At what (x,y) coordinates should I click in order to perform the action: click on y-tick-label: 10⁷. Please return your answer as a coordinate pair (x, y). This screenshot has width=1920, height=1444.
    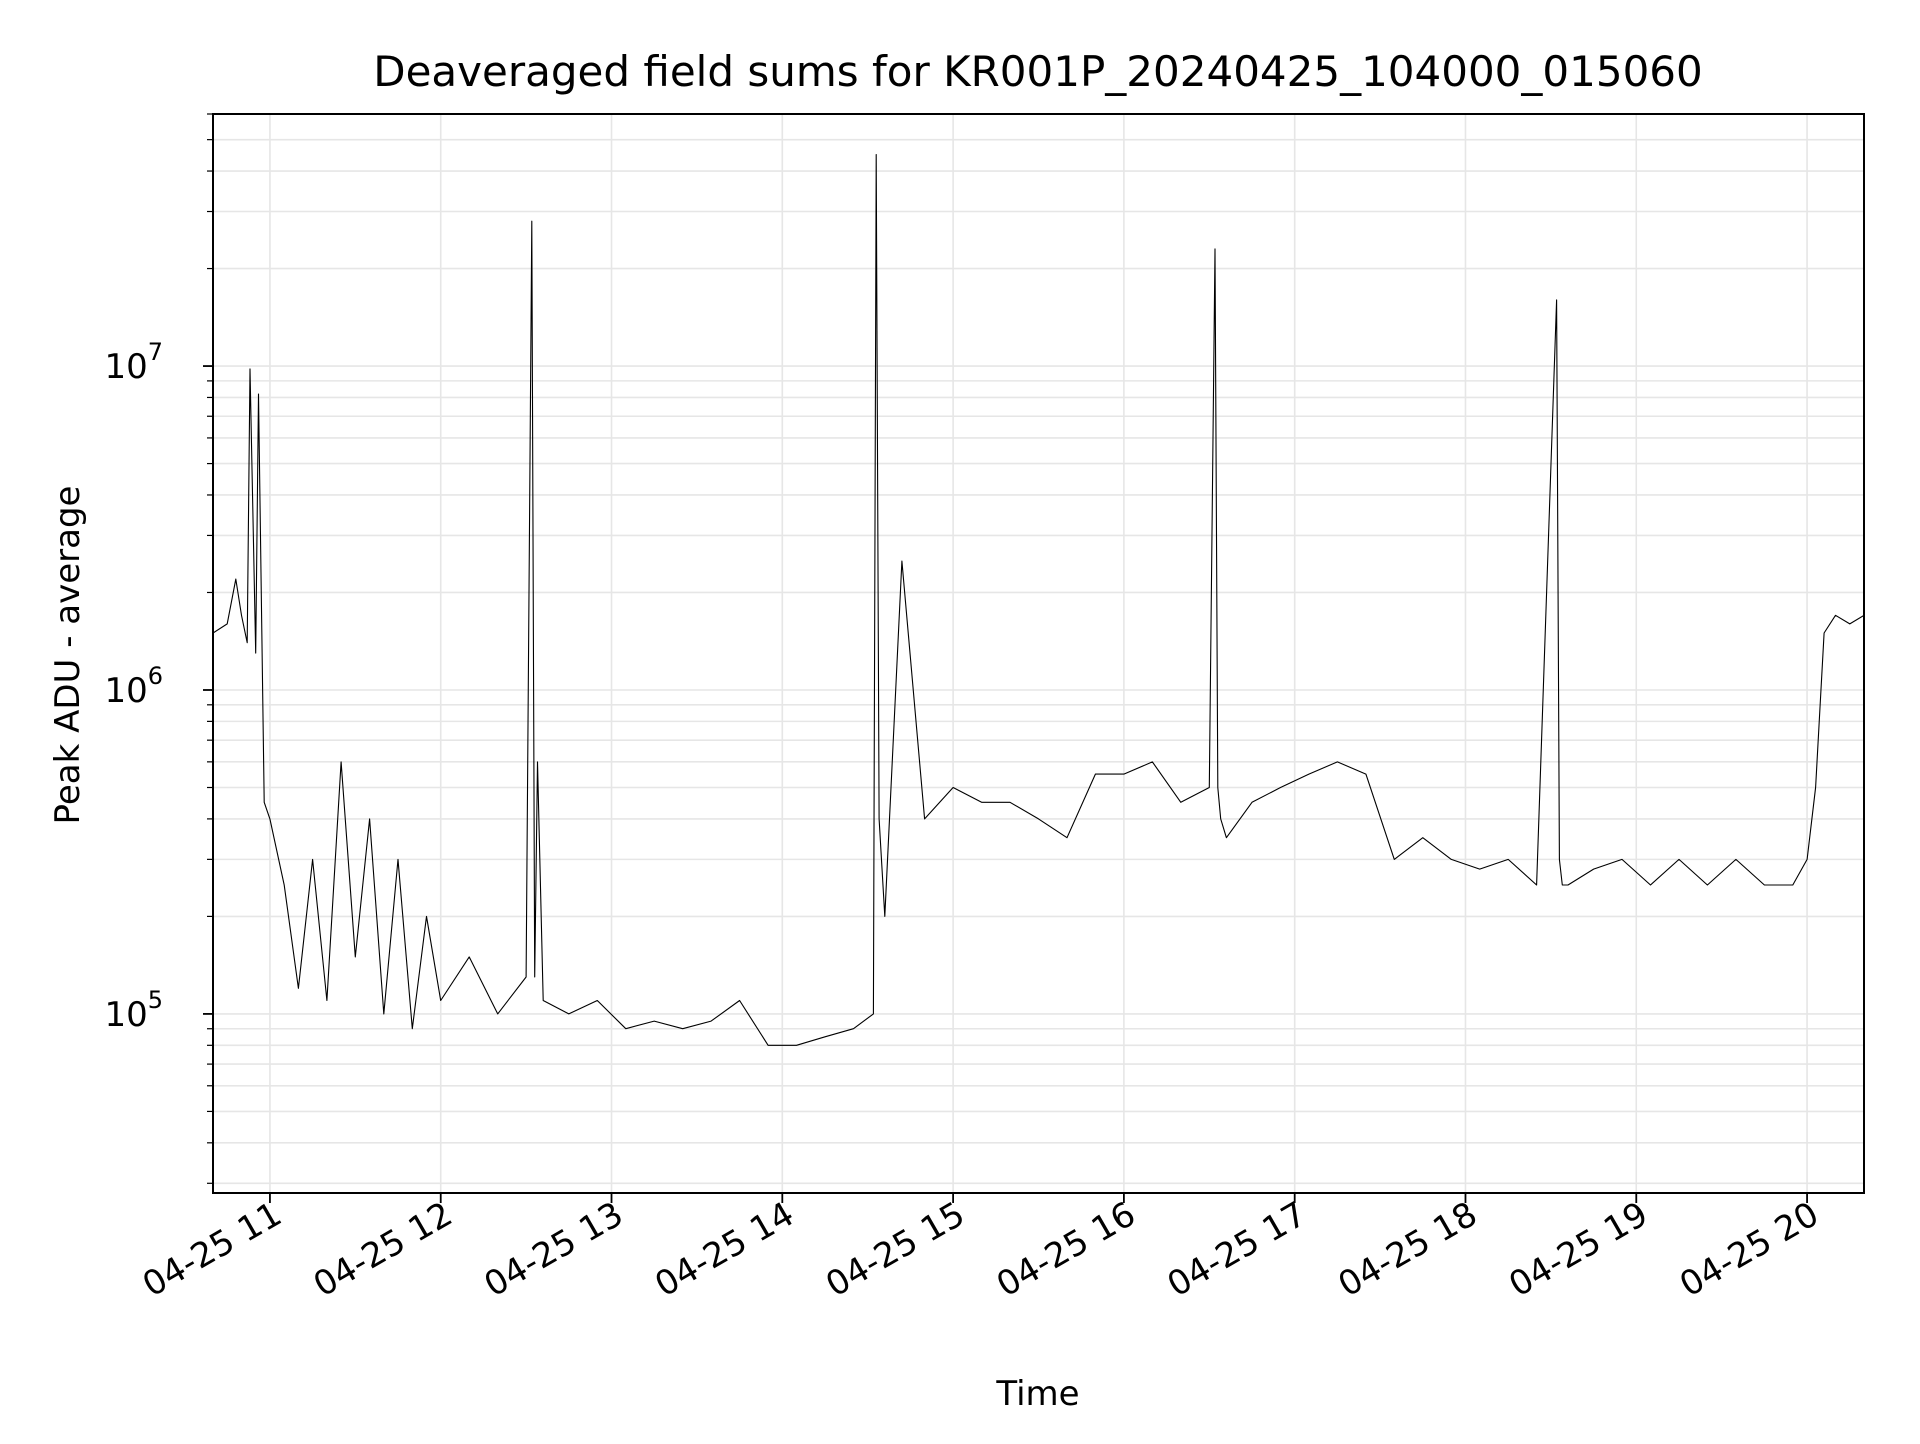
    Looking at the image, I should click on (133, 362).